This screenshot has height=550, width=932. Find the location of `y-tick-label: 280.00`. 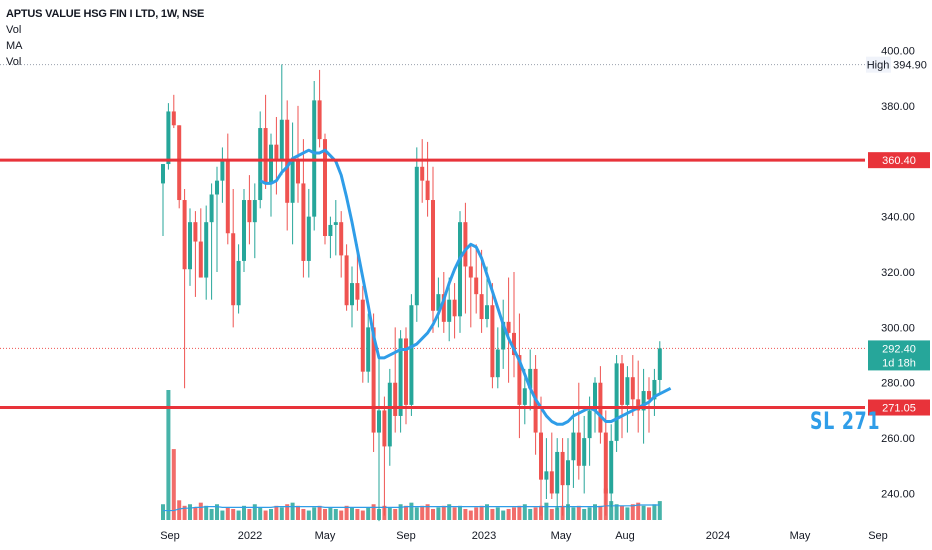

y-tick-label: 280.00 is located at coordinates (898, 384).